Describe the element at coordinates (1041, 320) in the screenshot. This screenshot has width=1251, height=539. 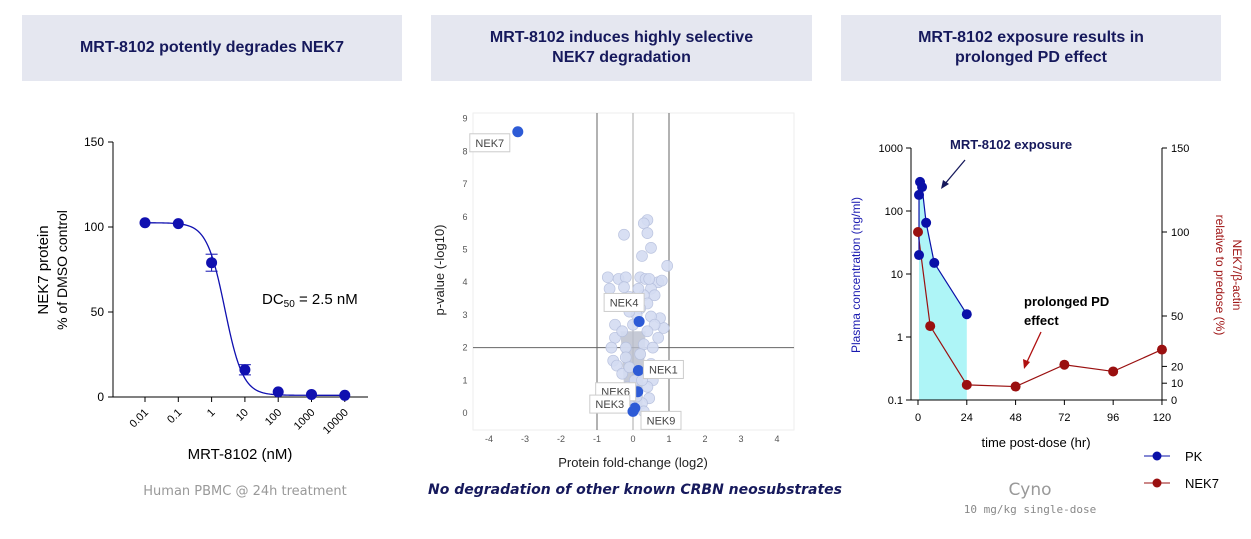
I see `pd-annotation-2: effect` at that location.